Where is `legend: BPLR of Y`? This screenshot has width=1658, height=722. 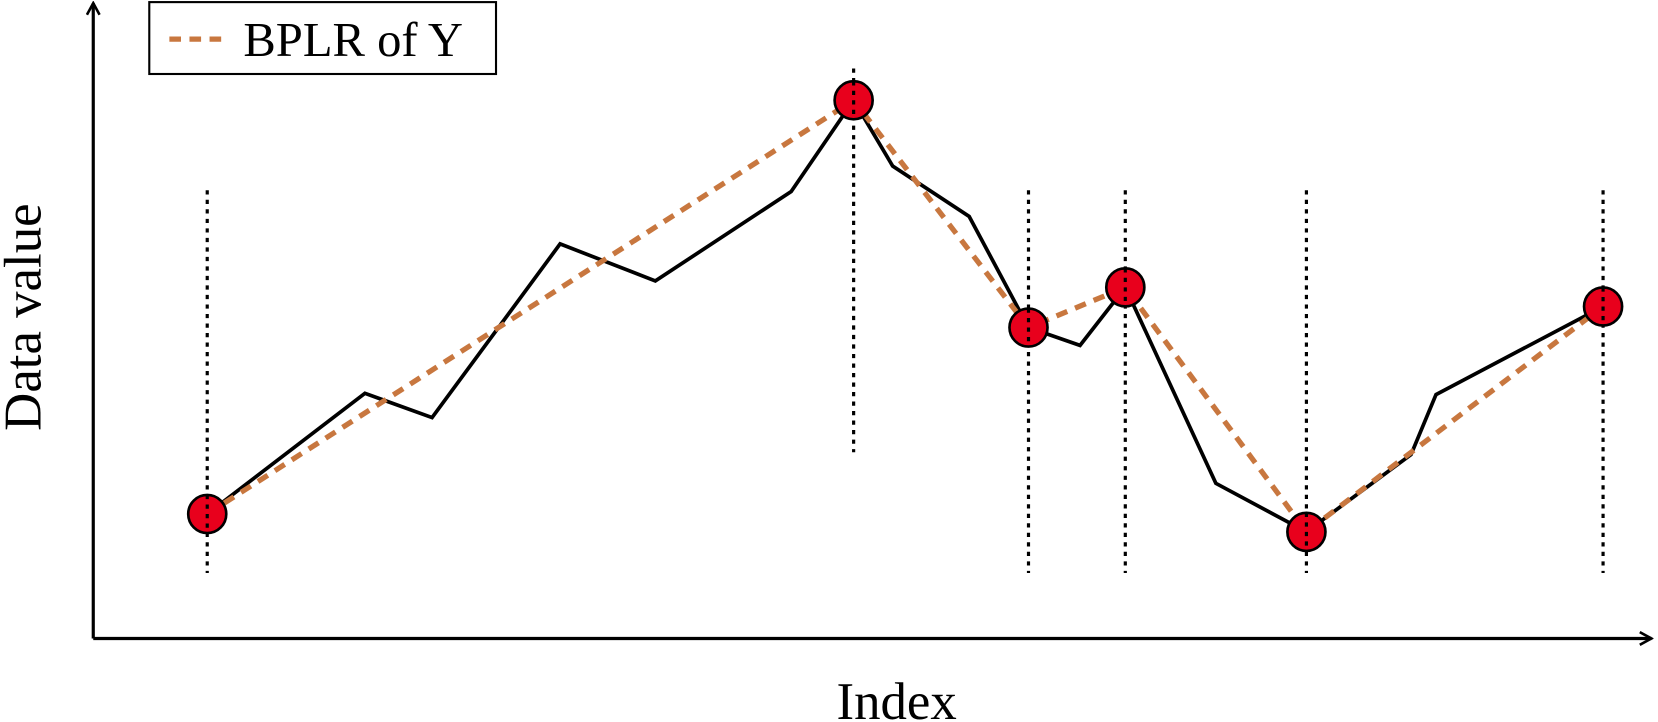 legend: BPLR of Y is located at coordinates (323, 38).